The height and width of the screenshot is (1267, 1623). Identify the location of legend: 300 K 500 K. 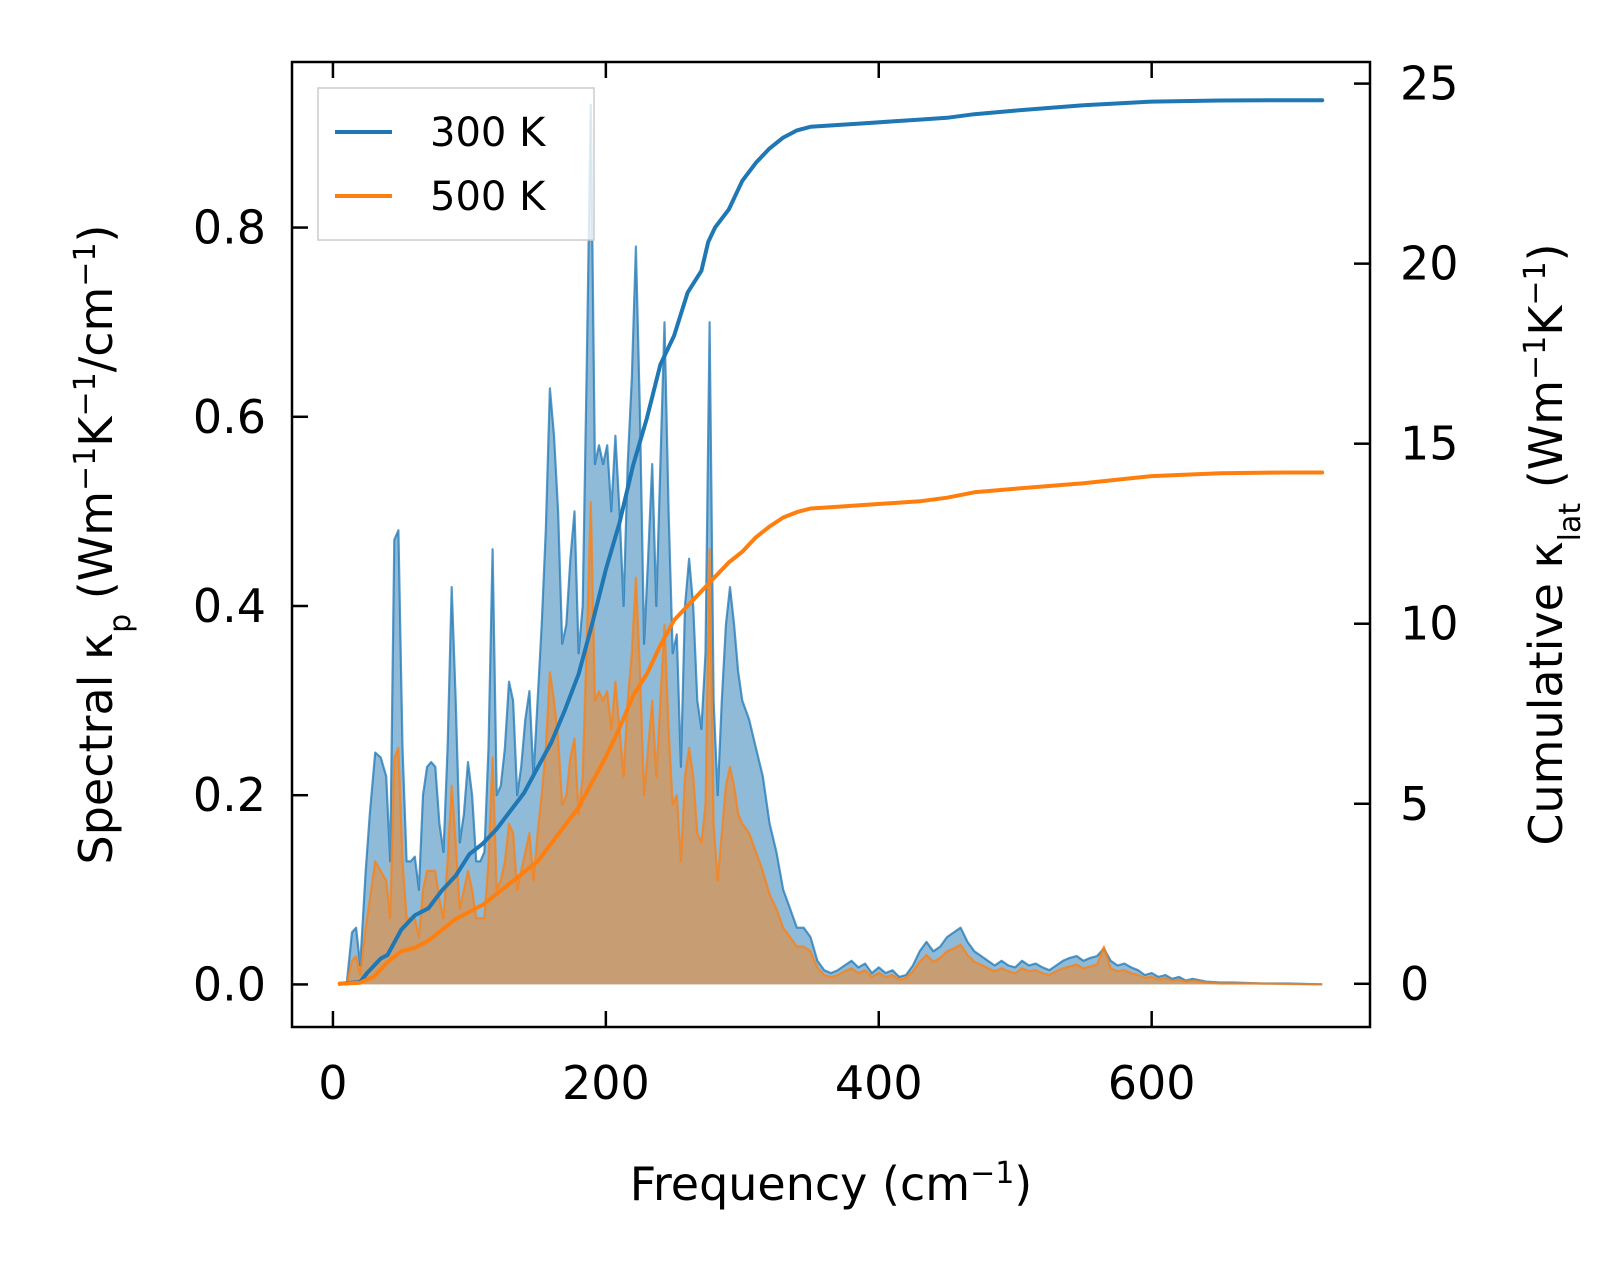
(456, 164).